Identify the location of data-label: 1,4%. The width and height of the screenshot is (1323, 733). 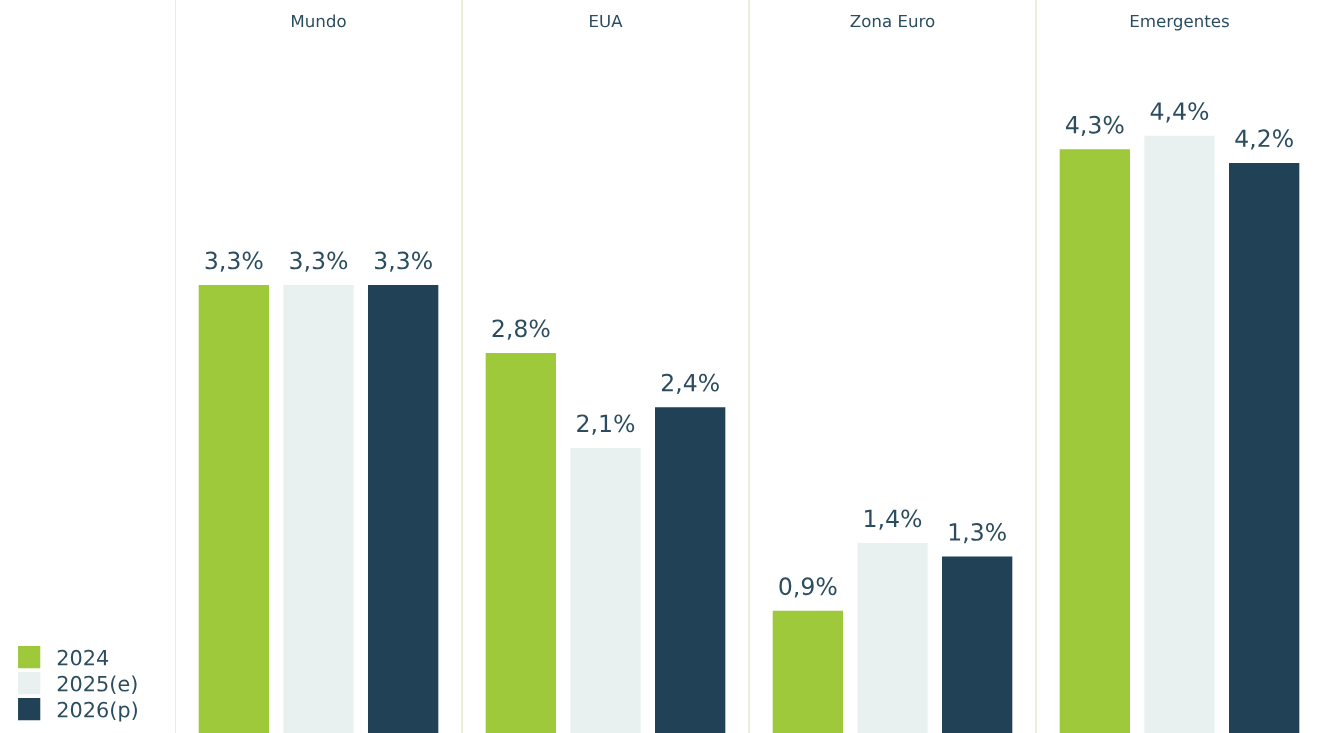
(893, 519).